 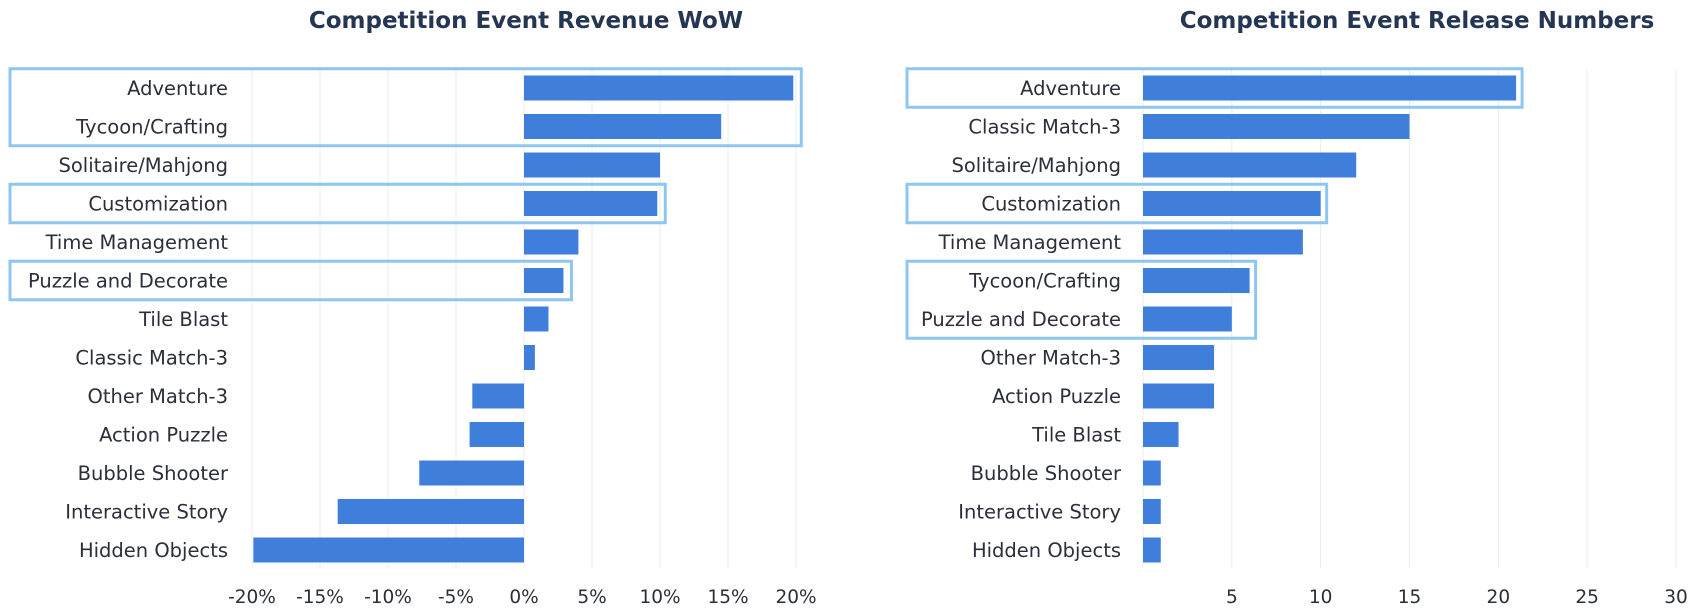 I want to click on release-category-label: Tycoon/Crafting, so click(x=1044, y=281).